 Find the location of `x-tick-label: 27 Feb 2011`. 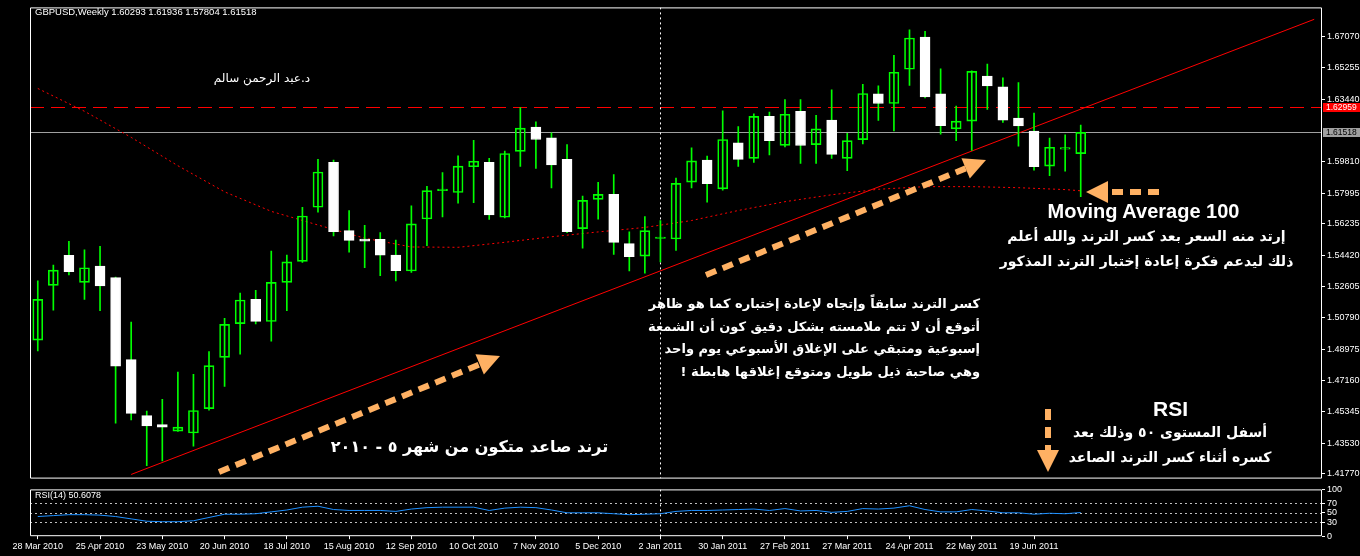

x-tick-label: 27 Feb 2011 is located at coordinates (785, 546).